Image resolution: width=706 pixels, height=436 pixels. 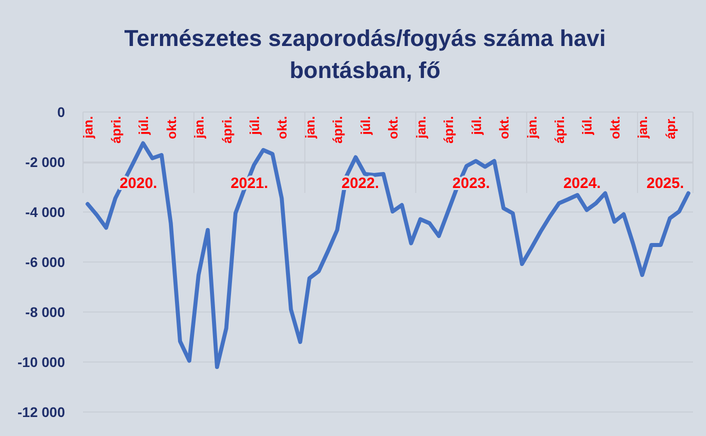 I want to click on y-tick-label: -8 000, so click(x=45, y=312).